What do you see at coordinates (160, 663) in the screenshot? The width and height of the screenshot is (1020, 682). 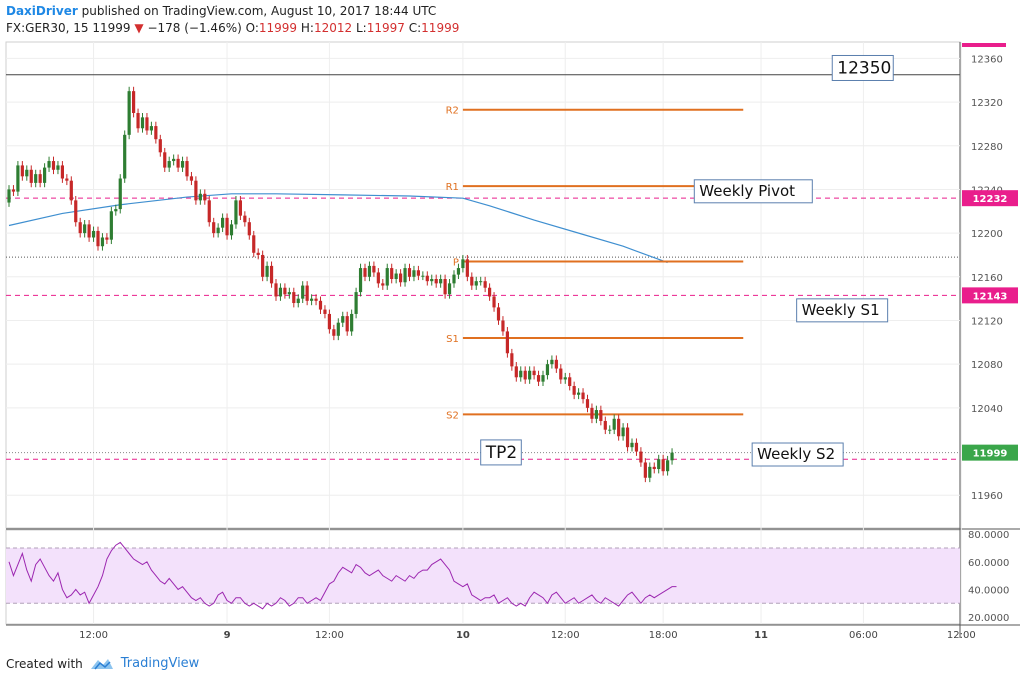 I see `tradingview-brand: TradingView` at bounding box center [160, 663].